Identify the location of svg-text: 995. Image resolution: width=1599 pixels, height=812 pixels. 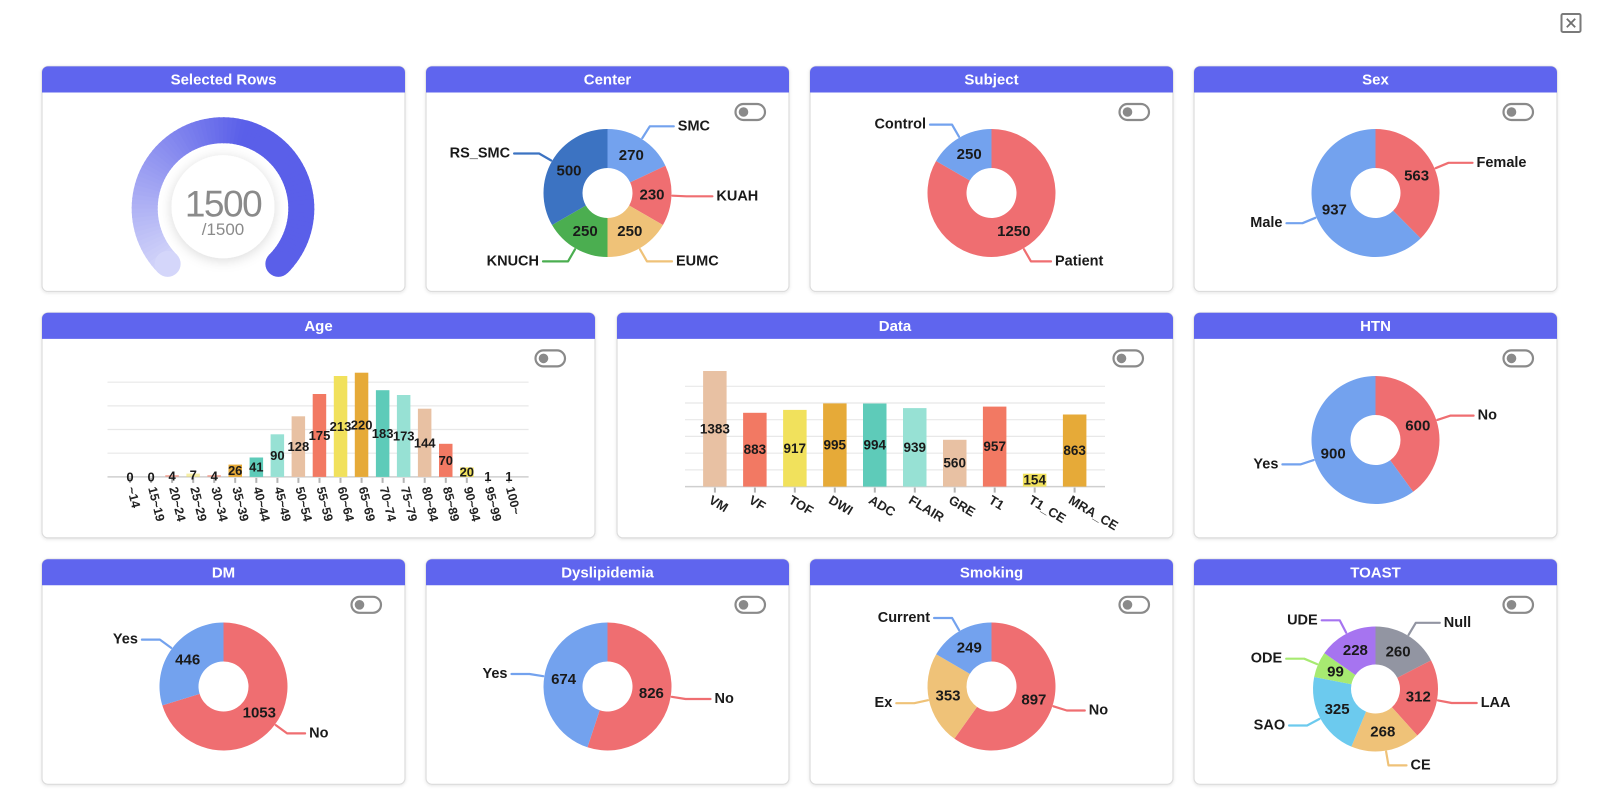
(835, 445).